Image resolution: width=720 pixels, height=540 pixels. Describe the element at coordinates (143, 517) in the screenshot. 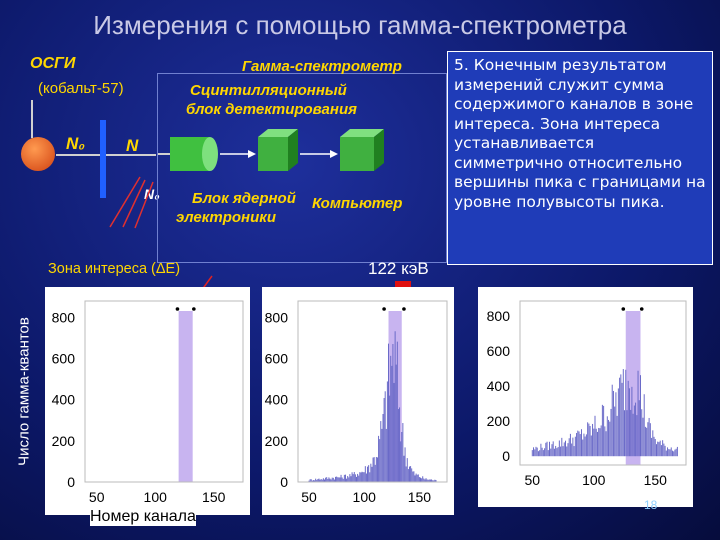

I see `x-axis-label: Номер канала` at that location.